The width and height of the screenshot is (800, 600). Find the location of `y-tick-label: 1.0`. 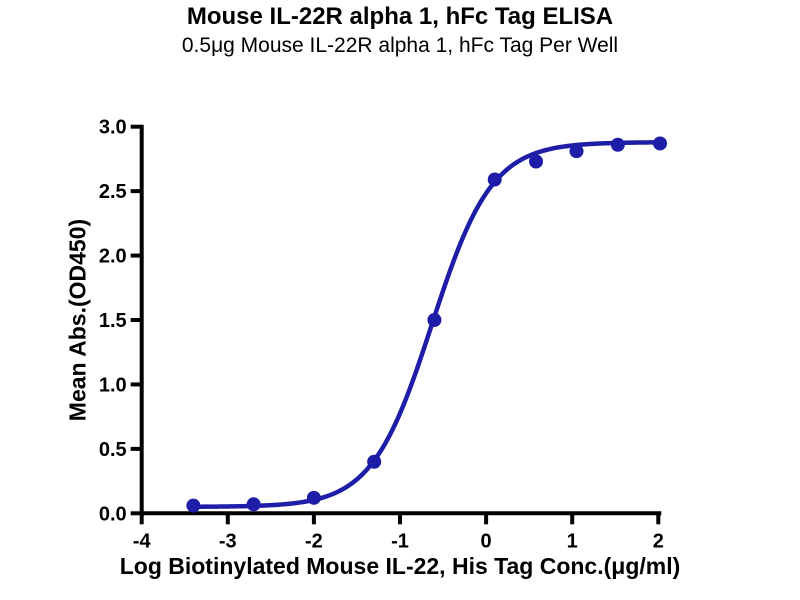

y-tick-label: 1.0 is located at coordinates (113, 385).